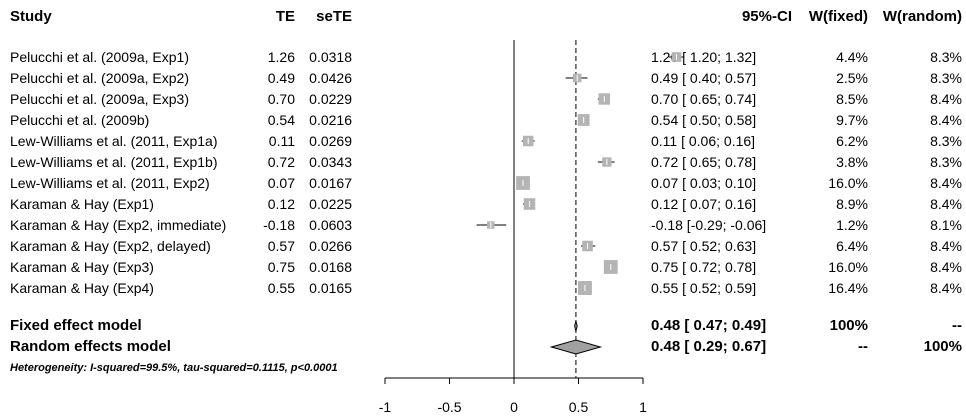  What do you see at coordinates (330, 225) in the screenshot?
I see `study-sete: 0.0603` at bounding box center [330, 225].